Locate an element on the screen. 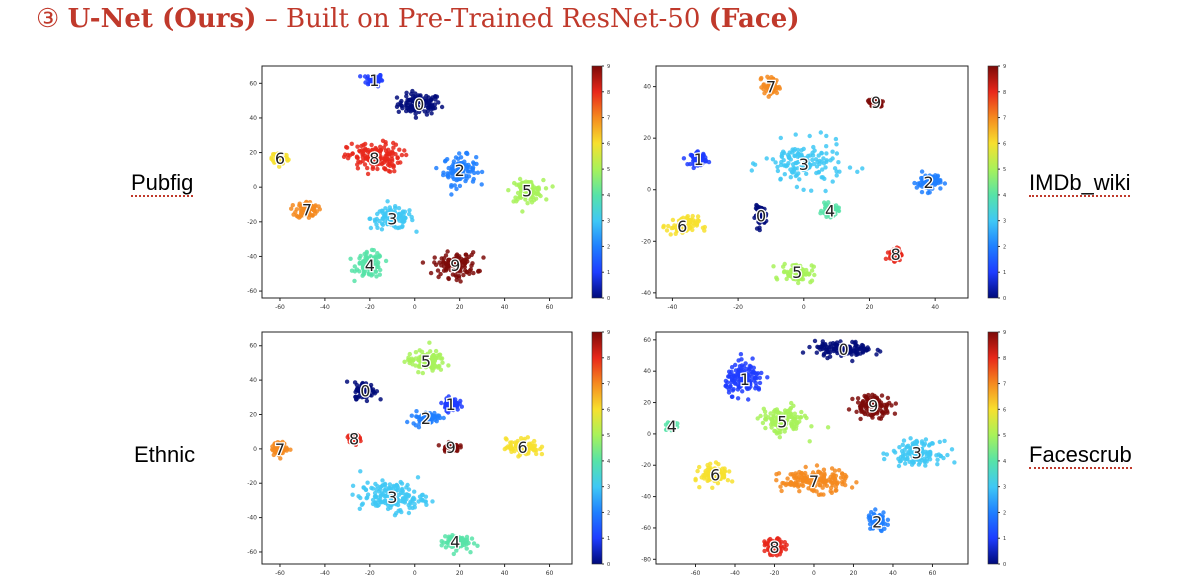 This screenshot has width=1187, height=587. y-tick-label: -40 is located at coordinates (252, 518).